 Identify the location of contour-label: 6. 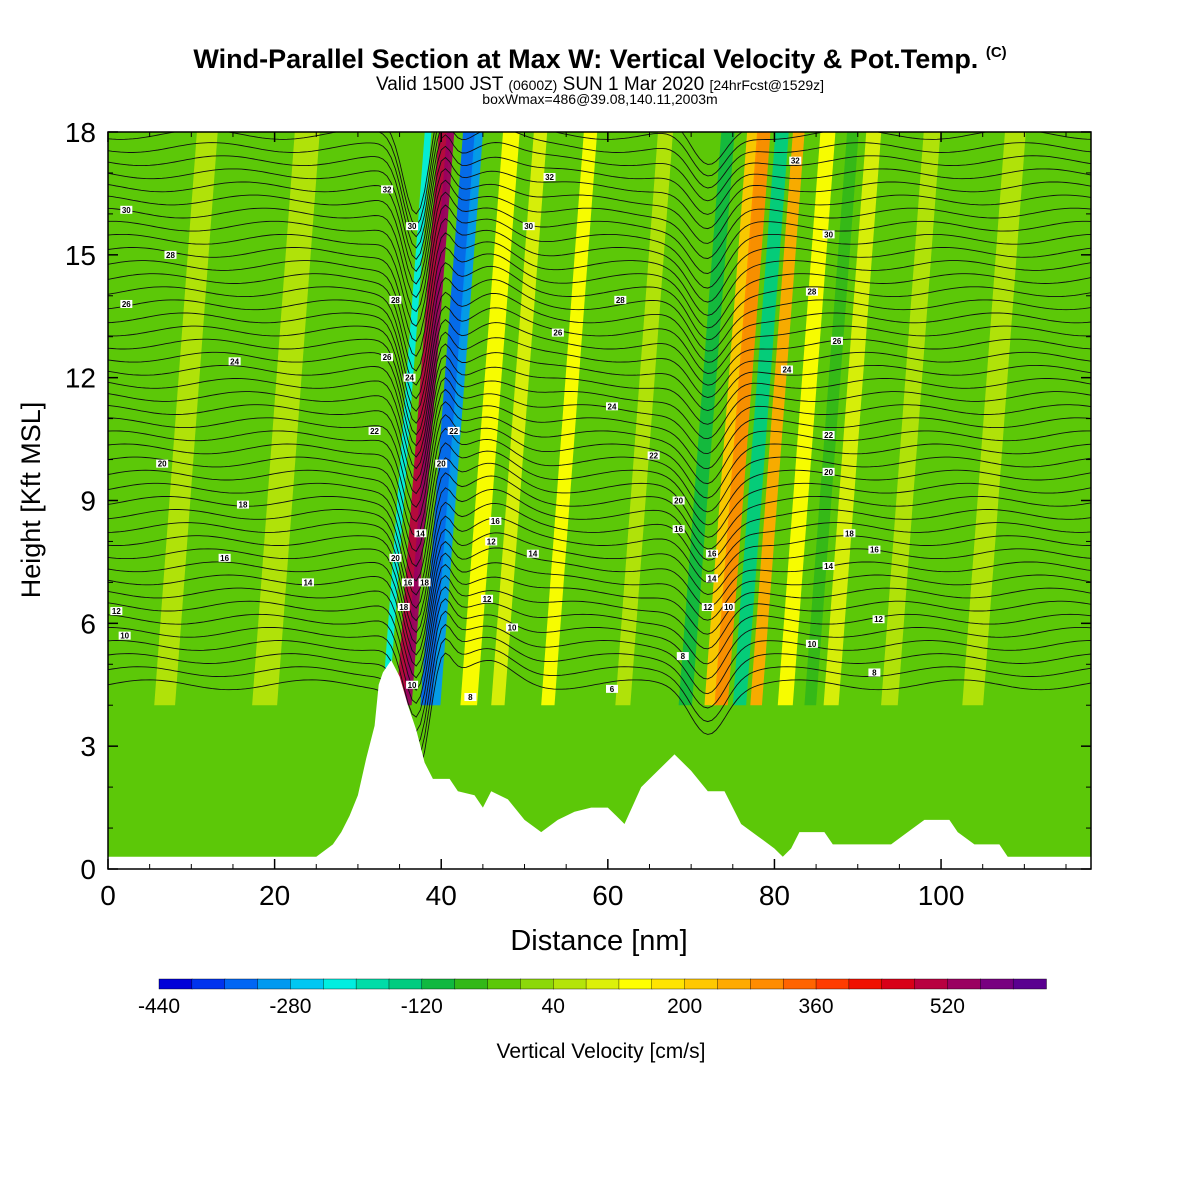
(611, 689).